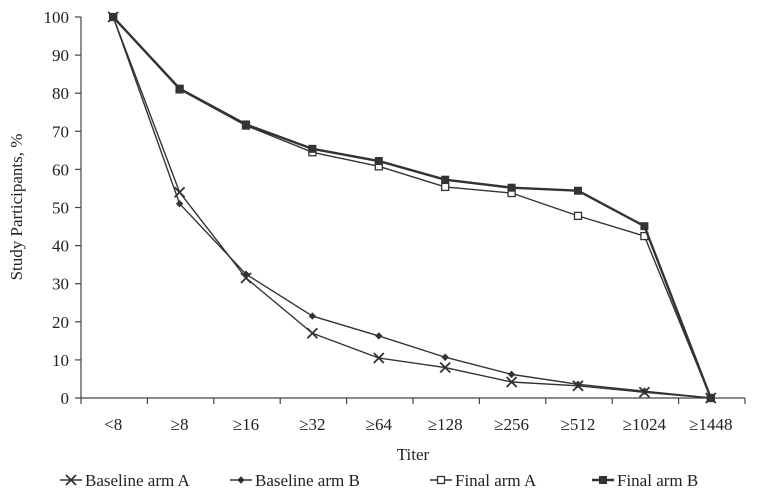 The height and width of the screenshot is (498, 761). What do you see at coordinates (113, 424) in the screenshot?
I see `x-tick-label: <8` at bounding box center [113, 424].